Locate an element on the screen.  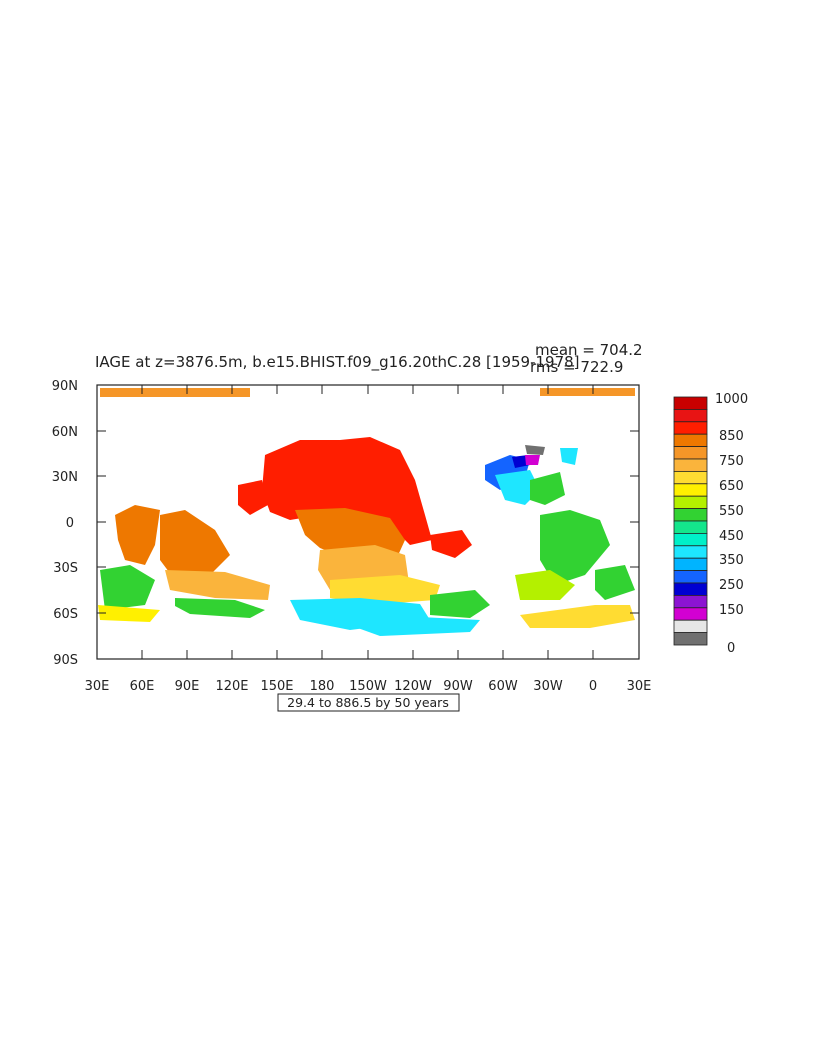
x-tick-label: 60E is located at coordinates (142, 686).